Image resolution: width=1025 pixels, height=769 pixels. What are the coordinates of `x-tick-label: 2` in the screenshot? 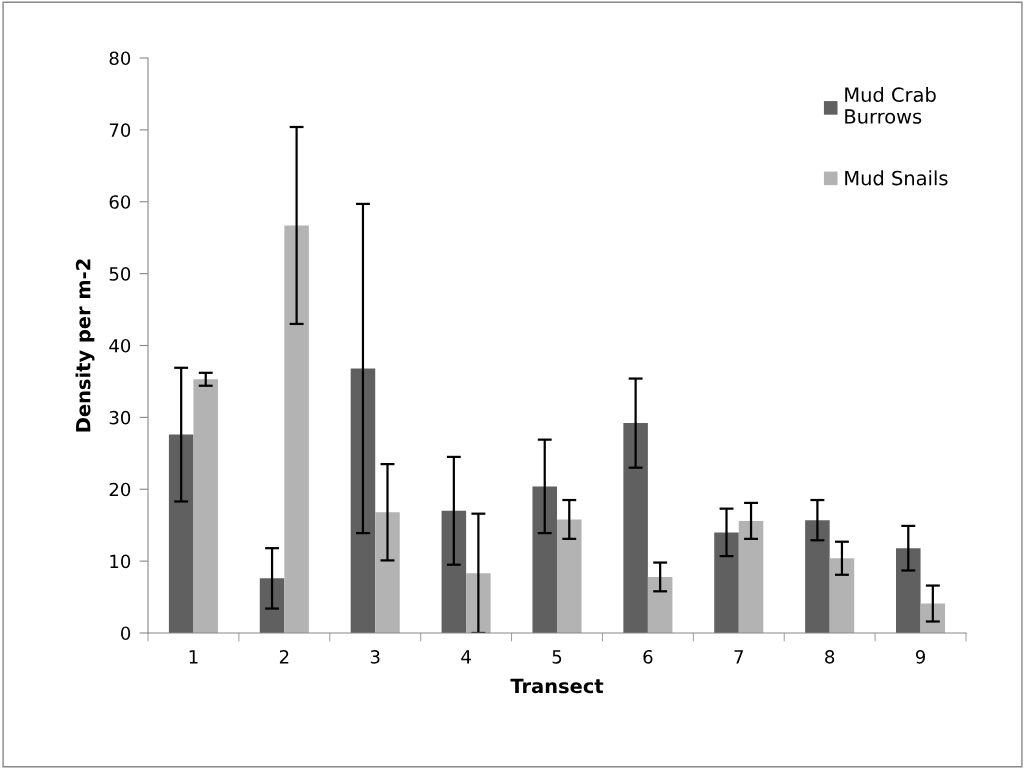 It's located at (284, 656).